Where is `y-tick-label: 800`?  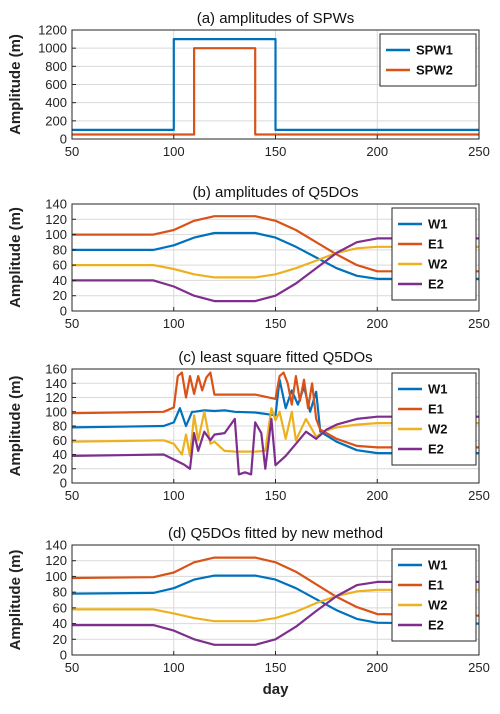
y-tick-label: 800 is located at coordinates (56, 66).